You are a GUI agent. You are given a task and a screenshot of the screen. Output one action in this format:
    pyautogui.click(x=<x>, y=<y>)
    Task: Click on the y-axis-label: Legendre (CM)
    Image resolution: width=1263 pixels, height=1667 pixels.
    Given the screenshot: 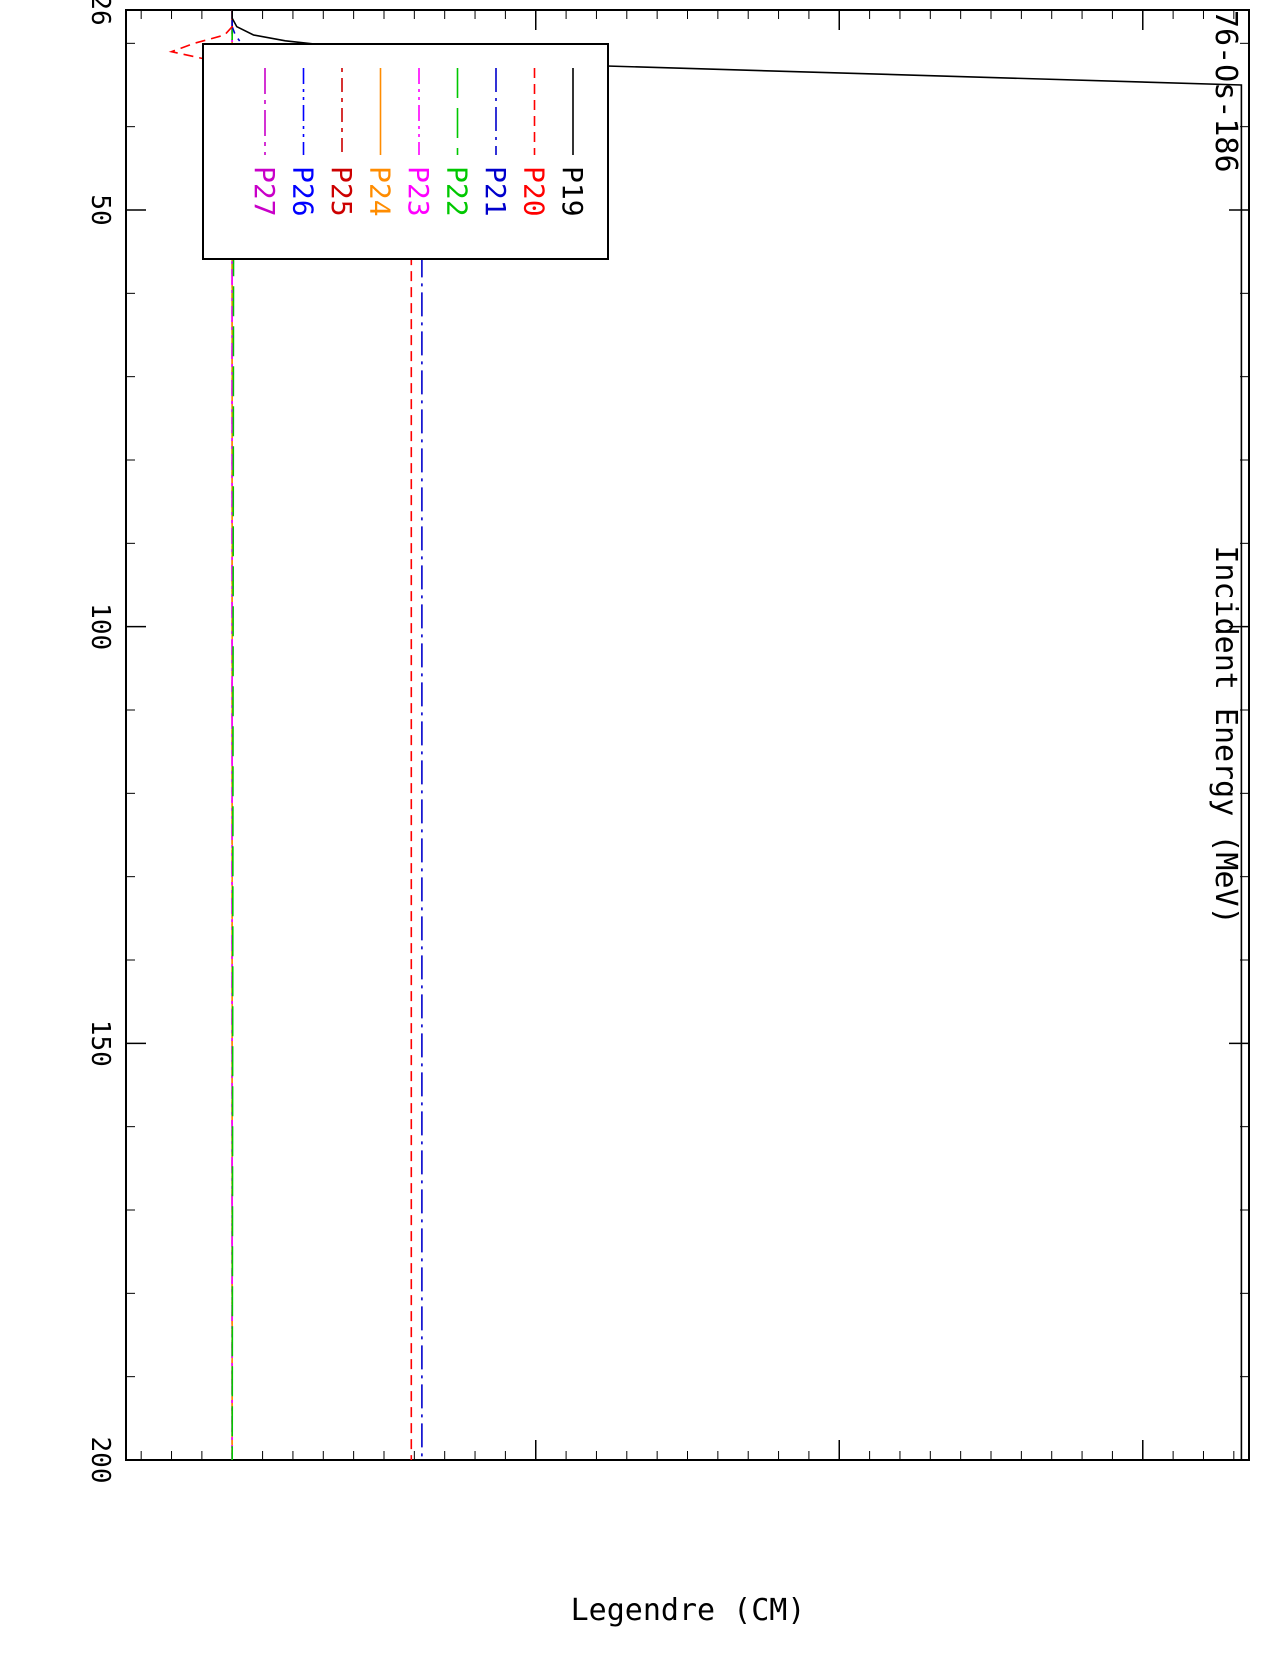 What is the action you would take?
    pyautogui.click(x=688, y=1610)
    